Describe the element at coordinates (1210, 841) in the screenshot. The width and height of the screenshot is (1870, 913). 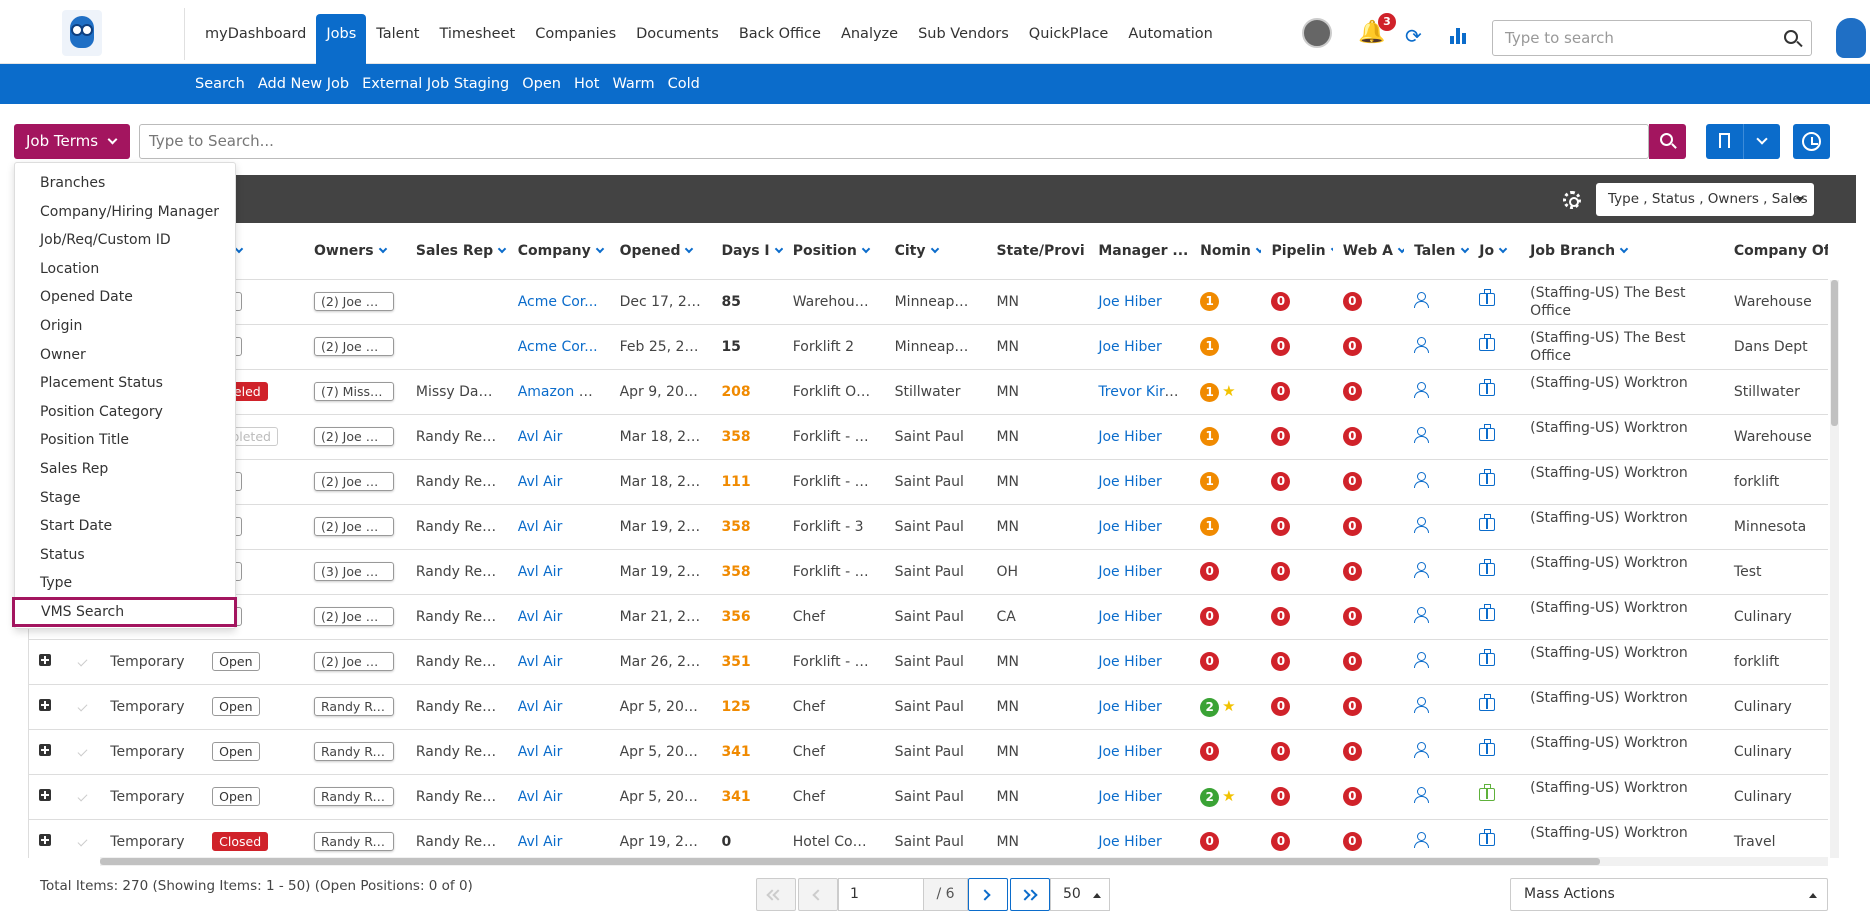
I see `nominations-count: 0` at that location.